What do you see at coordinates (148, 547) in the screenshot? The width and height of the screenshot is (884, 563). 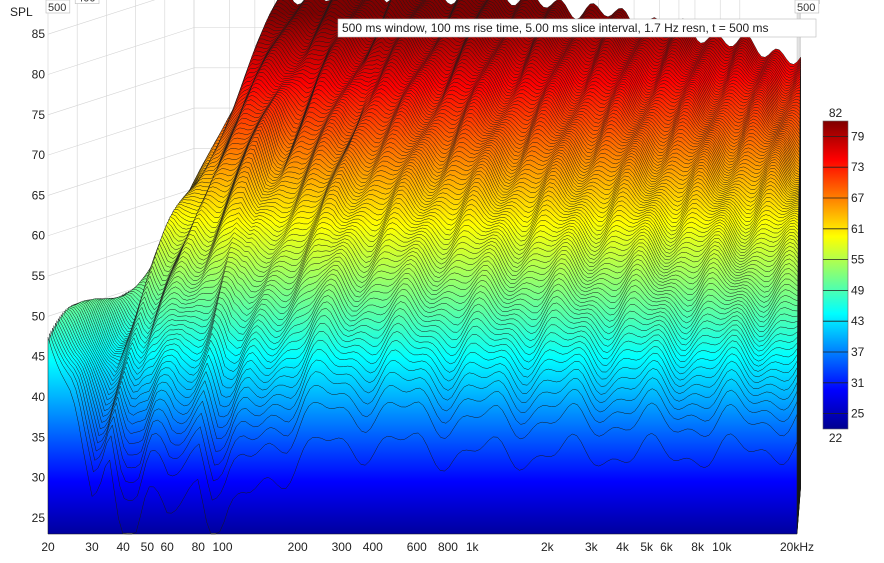 I see `x-tick-label: 50` at bounding box center [148, 547].